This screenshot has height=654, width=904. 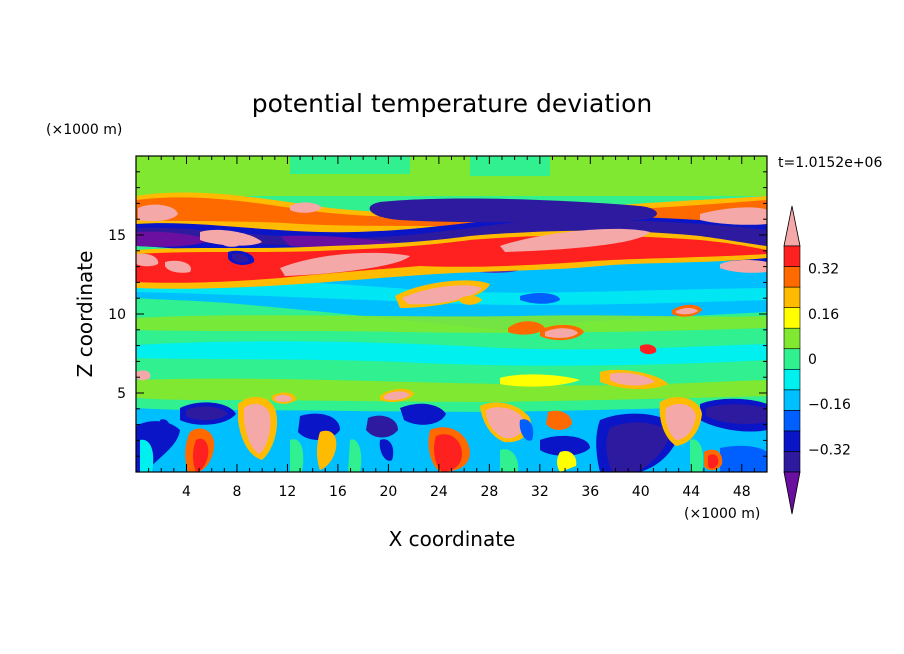 I want to click on colorbar: 0.32 0.16 0 −0.16 −0.32, so click(x=817, y=360).